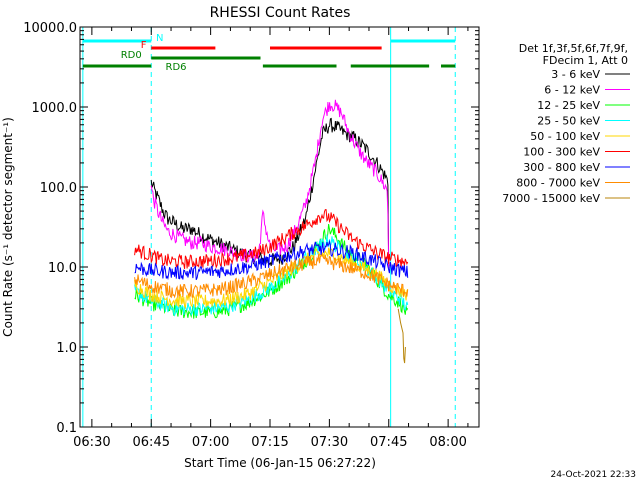  What do you see at coordinates (572, 90) in the screenshot?
I see `legend-entry-label: 6 - 12 keV` at bounding box center [572, 90].